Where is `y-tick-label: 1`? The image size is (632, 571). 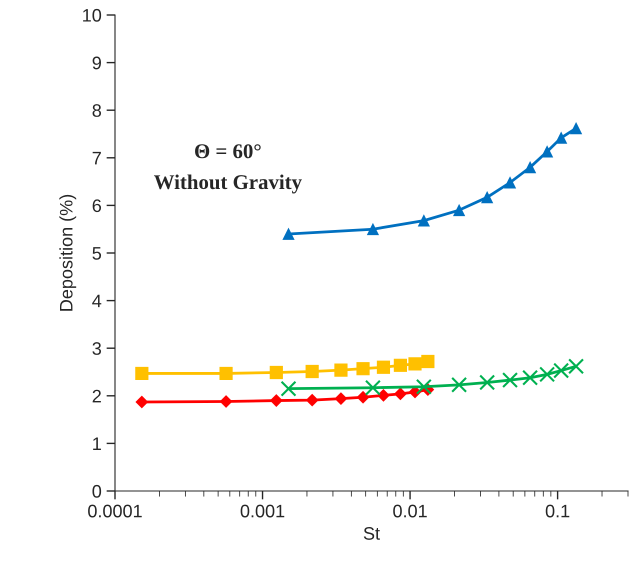 y-tick-label: 1 is located at coordinates (97, 444).